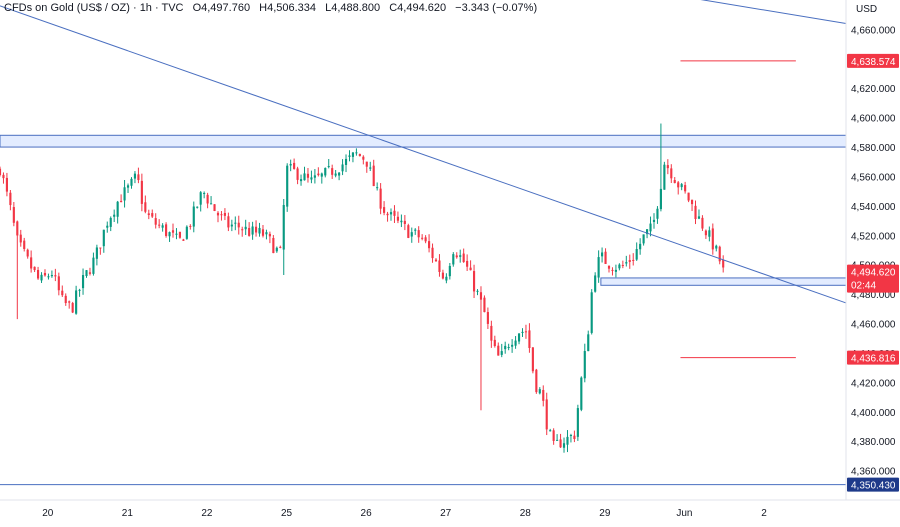  Describe the element at coordinates (873, 236) in the screenshot. I see `y-tick-label: 4,520.000` at that location.